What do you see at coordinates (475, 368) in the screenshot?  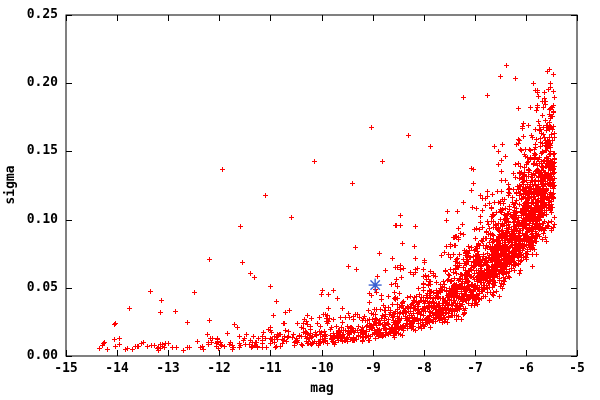 I see `x-tick-label: -7` at bounding box center [475, 368].